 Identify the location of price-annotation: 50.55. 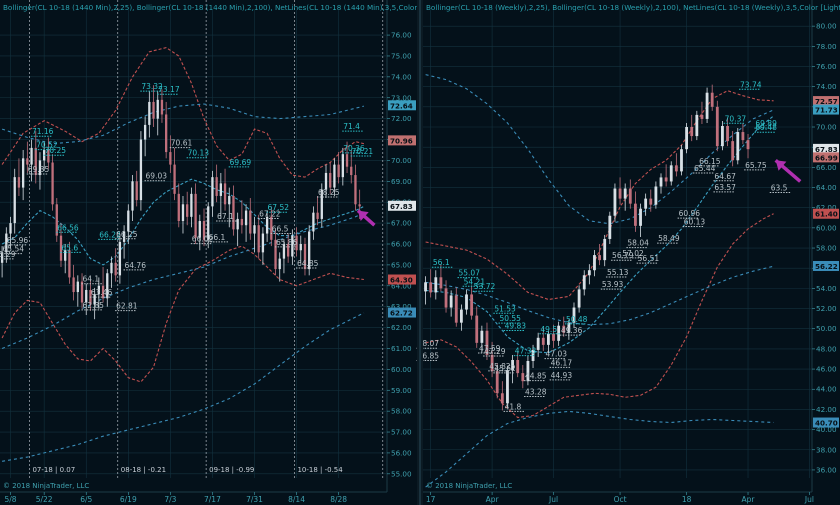
(510, 318).